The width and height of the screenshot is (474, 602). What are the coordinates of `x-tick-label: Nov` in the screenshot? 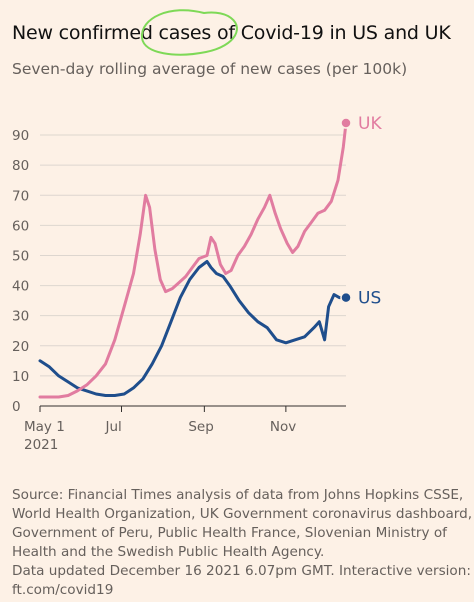 It's located at (283, 427).